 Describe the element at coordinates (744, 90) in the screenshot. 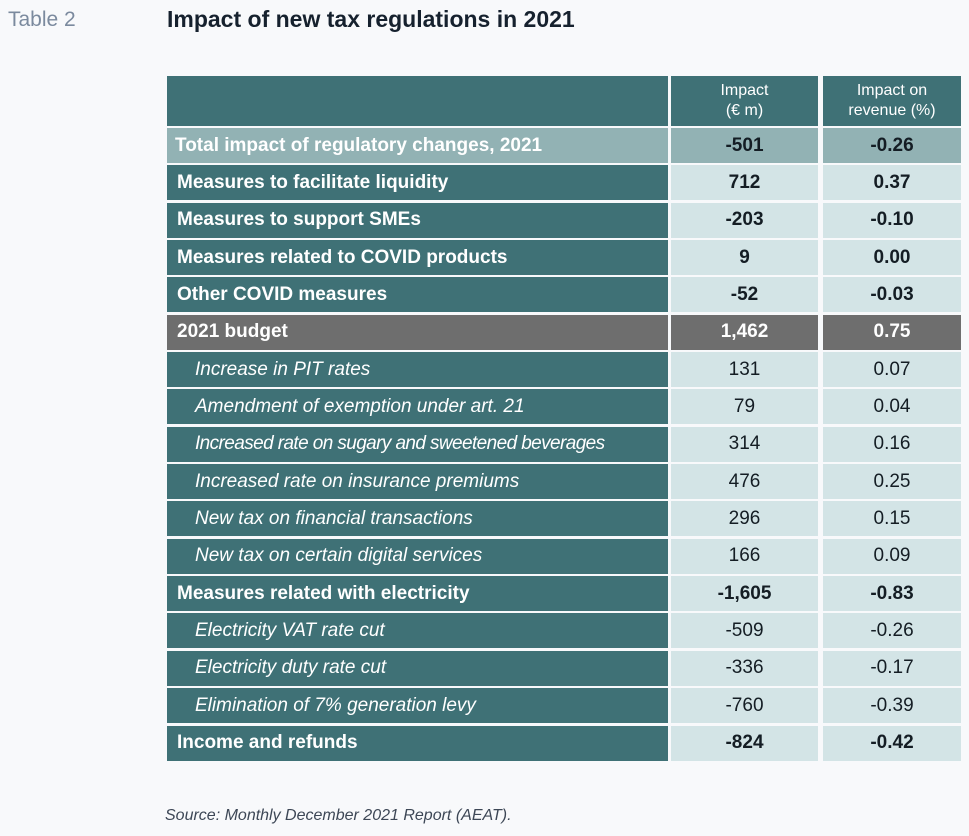

I see `header-impact-line1: Impact` at that location.